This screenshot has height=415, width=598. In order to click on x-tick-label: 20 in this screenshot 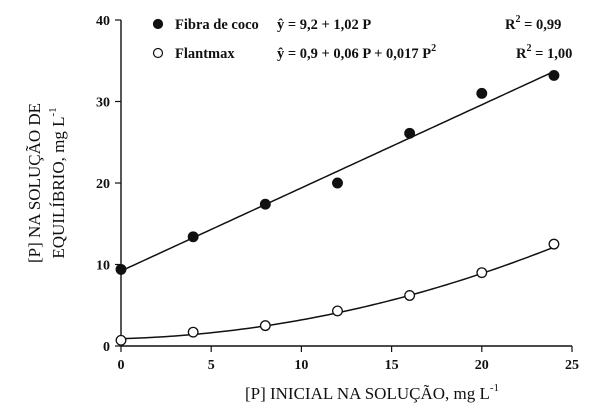, I will do `click(482, 365)`.